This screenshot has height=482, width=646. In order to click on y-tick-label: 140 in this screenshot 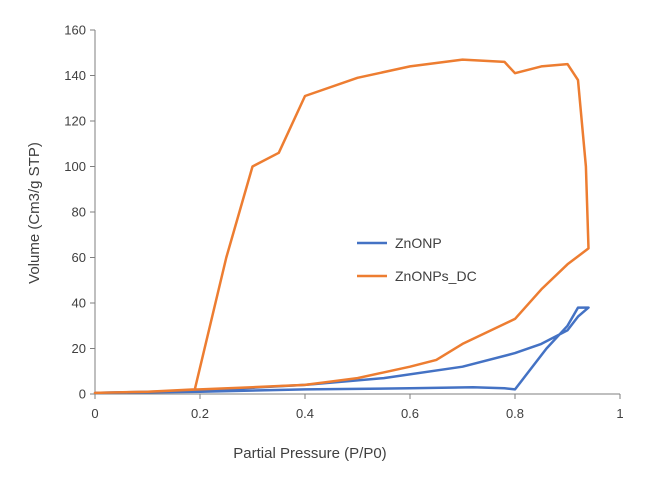, I will do `click(75, 75)`.